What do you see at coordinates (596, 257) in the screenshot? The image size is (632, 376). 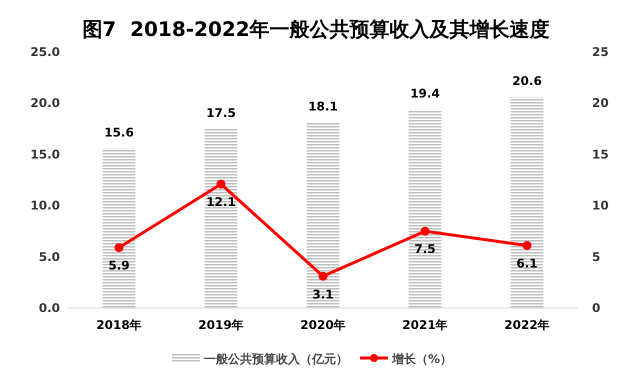 I see `y2-tick-label: 5` at bounding box center [596, 257].